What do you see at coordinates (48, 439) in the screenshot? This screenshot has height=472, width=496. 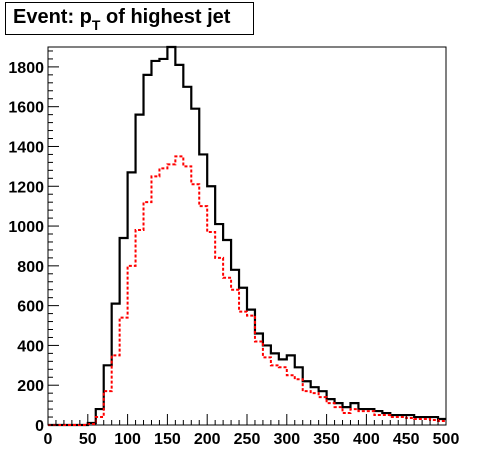 I see `x-tick-label: 0` at bounding box center [48, 439].